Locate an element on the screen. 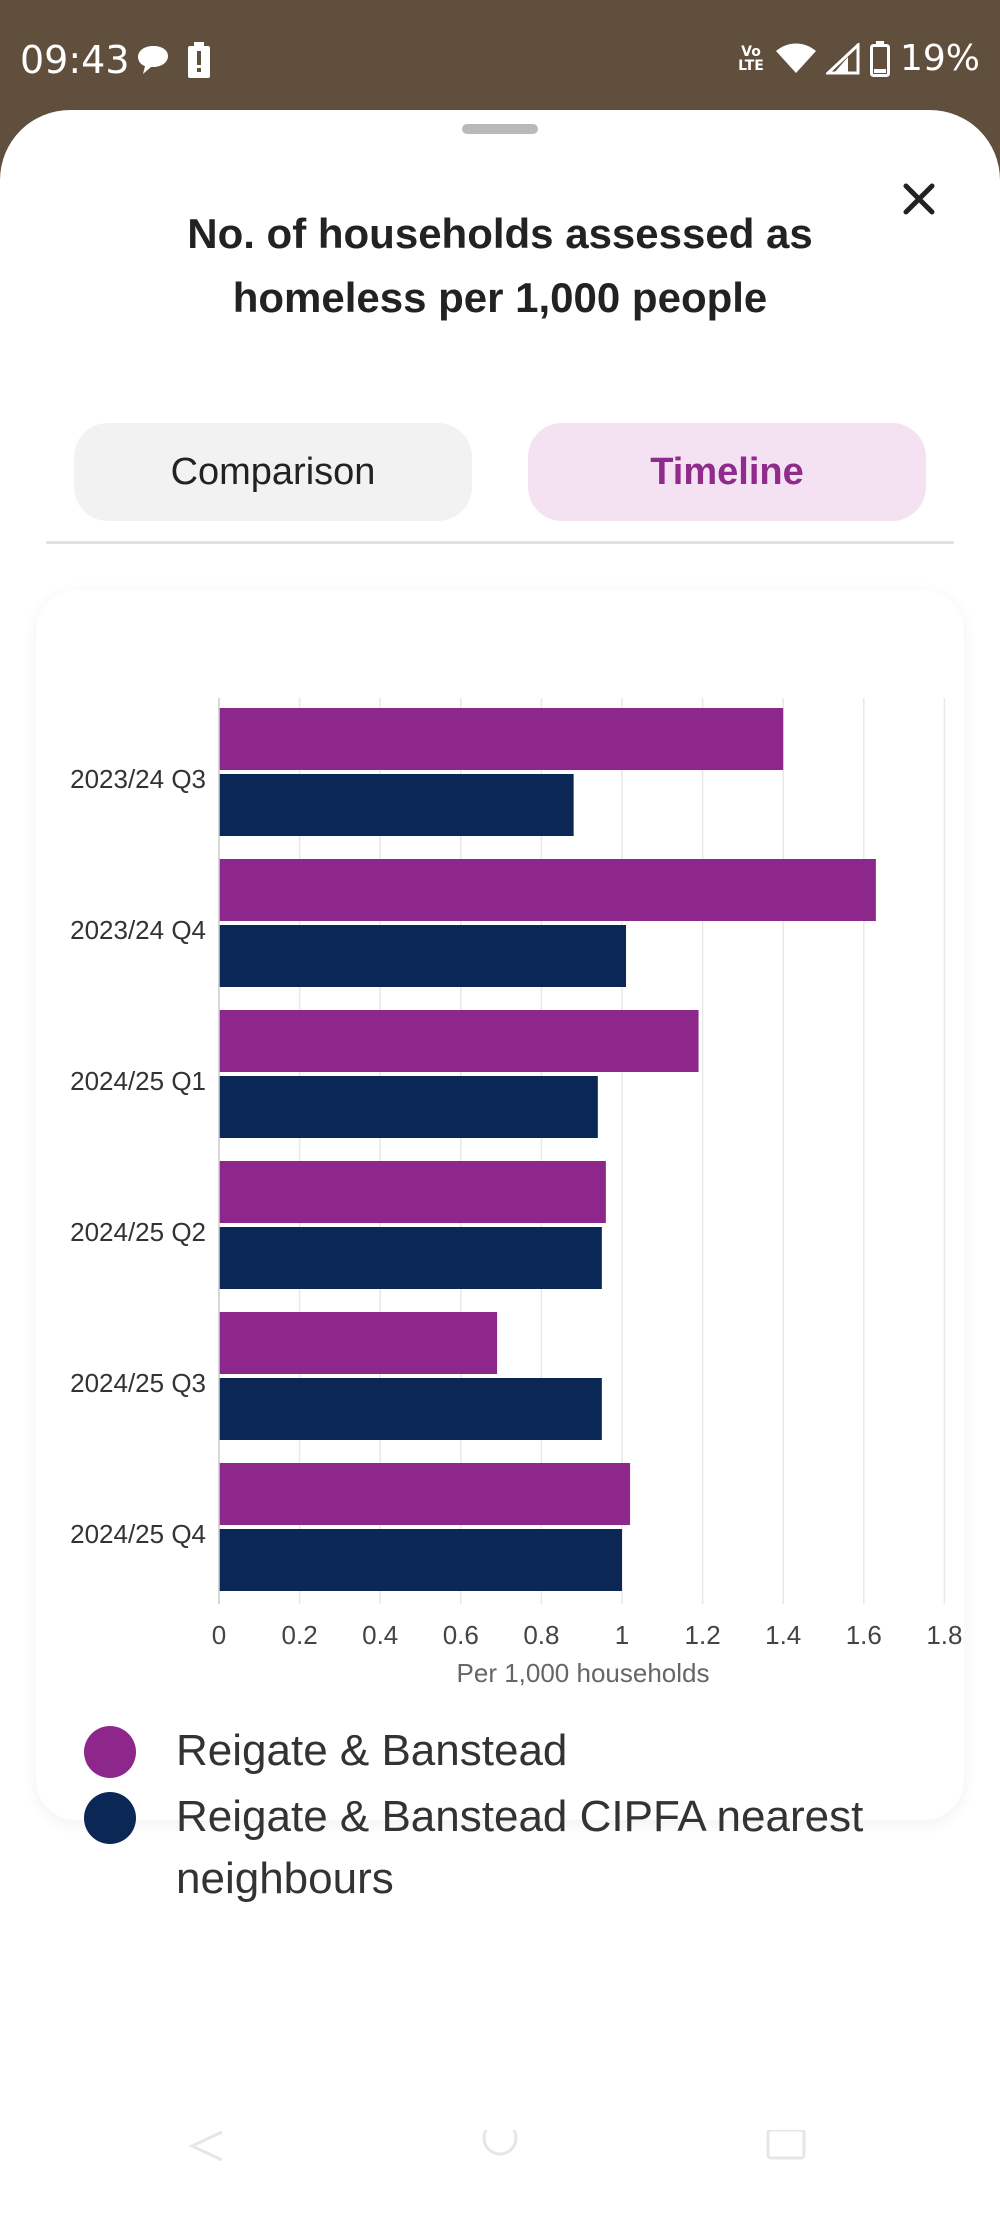 Image resolution: width=1000 pixels, height=2222 pixels. divider is located at coordinates (500, 542).